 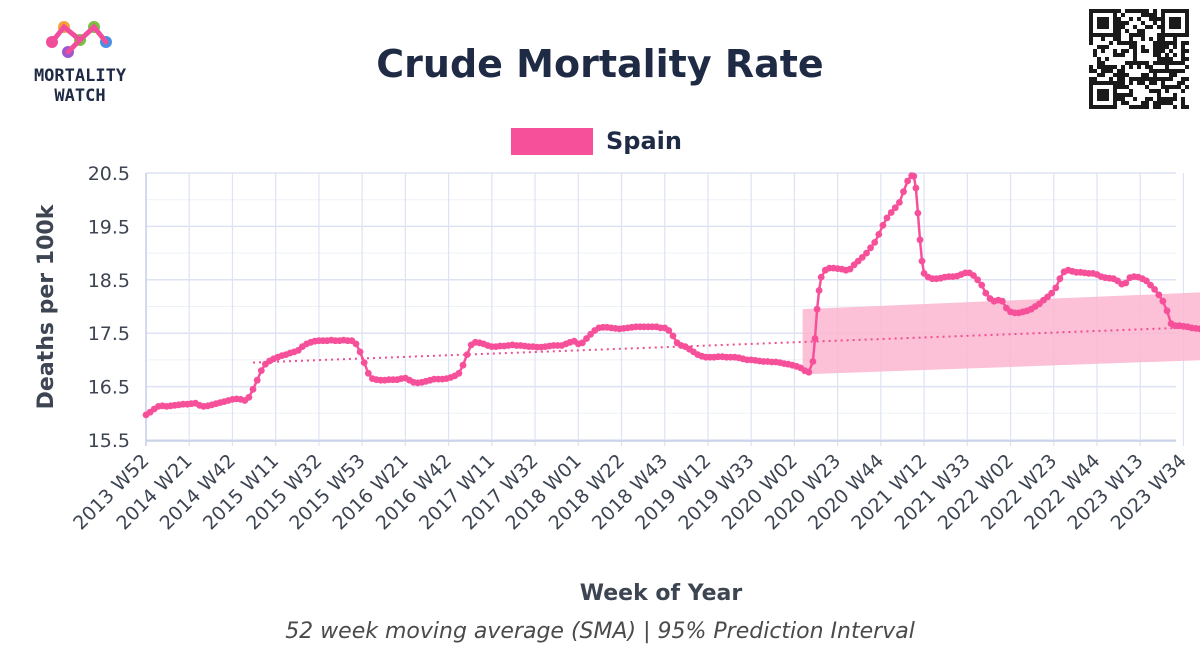 What do you see at coordinates (80, 63) in the screenshot?
I see `mortality-watch-logo: MORTALITY WATCH` at bounding box center [80, 63].